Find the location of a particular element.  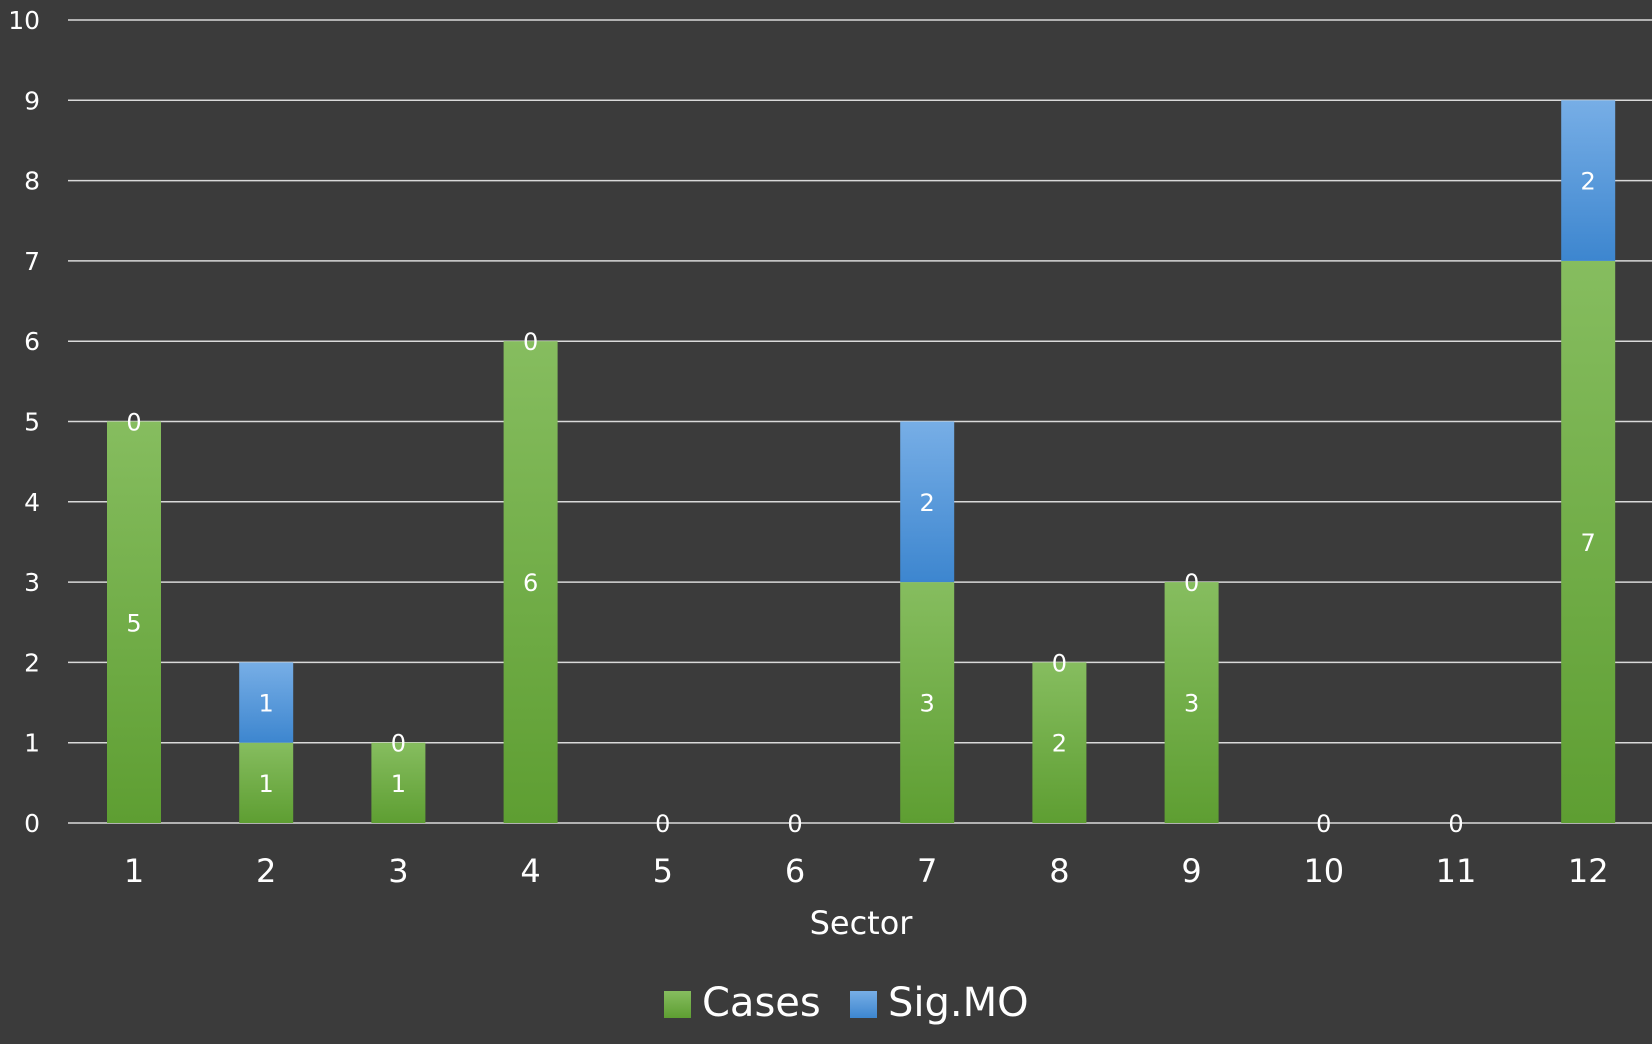

data-label-cases-sector-7: 3 is located at coordinates (927, 704).